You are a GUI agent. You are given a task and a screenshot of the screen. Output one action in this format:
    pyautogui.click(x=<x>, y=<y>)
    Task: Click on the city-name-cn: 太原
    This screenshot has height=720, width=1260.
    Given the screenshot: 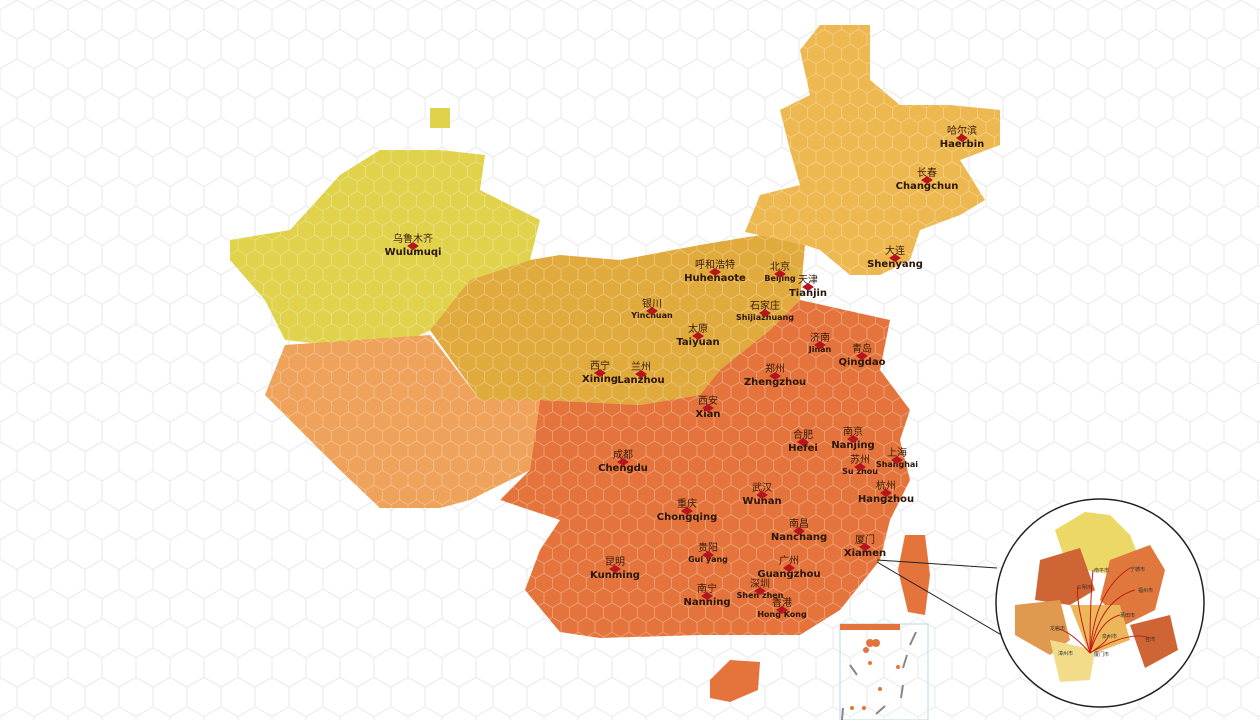 What is the action you would take?
    pyautogui.click(x=698, y=329)
    